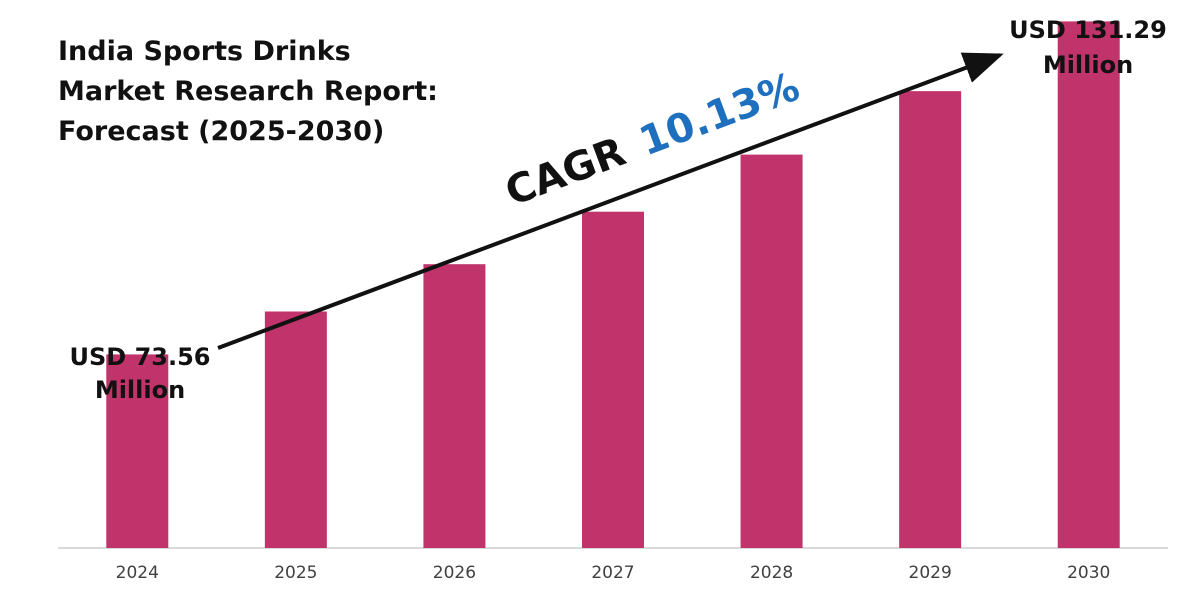 The image size is (1200, 600). I want to click on bar-2024, so click(137, 451).